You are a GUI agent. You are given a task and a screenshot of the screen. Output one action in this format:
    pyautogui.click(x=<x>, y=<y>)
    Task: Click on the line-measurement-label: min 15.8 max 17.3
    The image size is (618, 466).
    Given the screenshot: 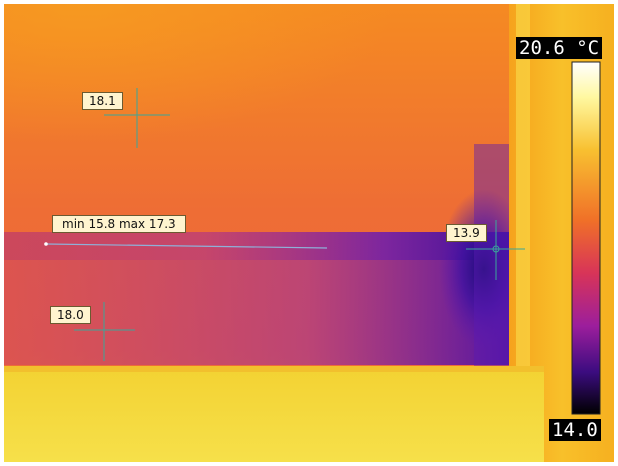 What is the action you would take?
    pyautogui.click(x=119, y=224)
    